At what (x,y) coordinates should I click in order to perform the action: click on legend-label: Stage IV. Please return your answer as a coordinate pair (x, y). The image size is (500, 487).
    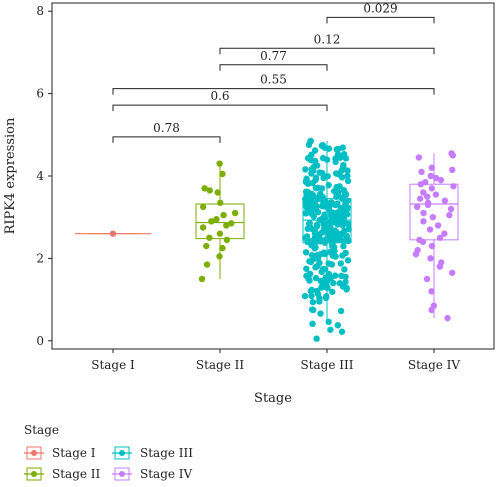
    Looking at the image, I should click on (166, 474).